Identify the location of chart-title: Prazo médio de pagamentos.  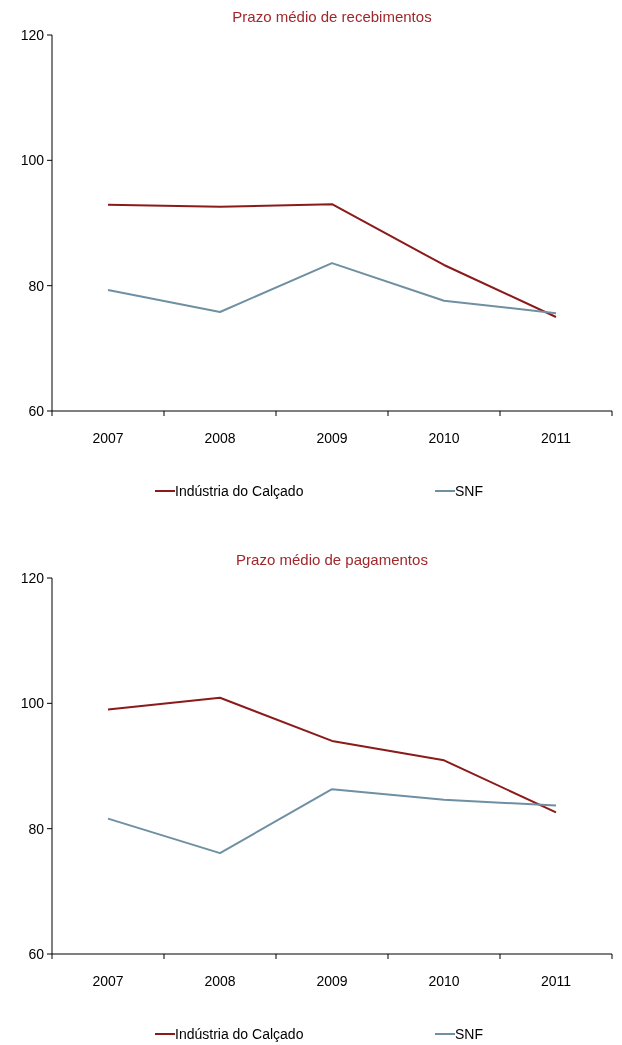
(332, 559).